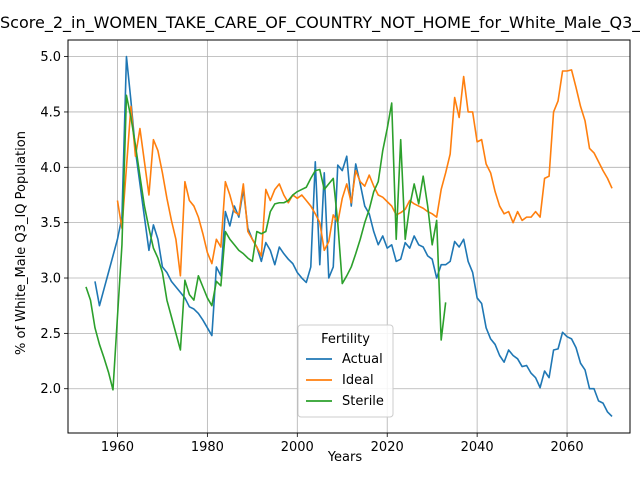 Image resolution: width=640 pixels, height=480 pixels. Describe the element at coordinates (567, 447) in the screenshot. I see `x-tick-label: 2060` at that location.